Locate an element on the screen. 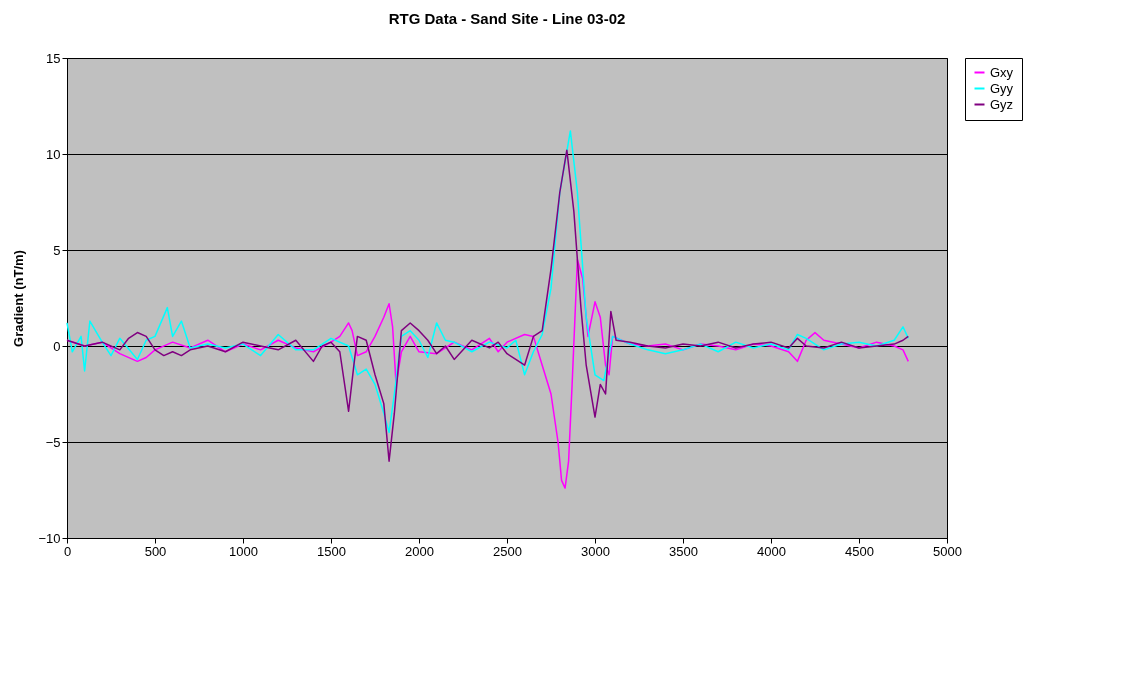  x-tick-label: 5000 is located at coordinates (947, 551).